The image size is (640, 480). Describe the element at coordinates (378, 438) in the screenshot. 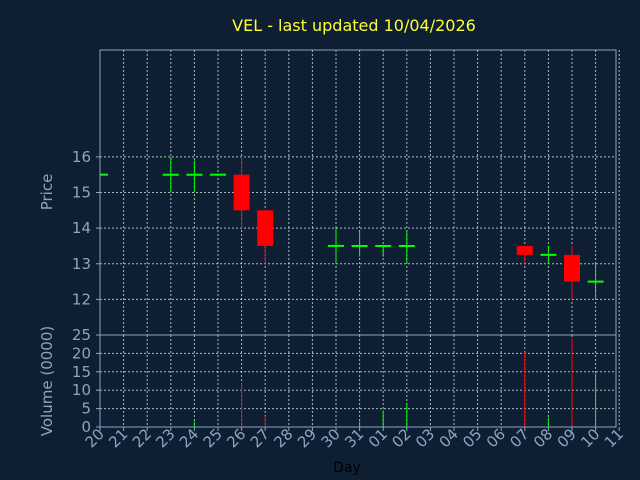

I see `x-tick-label: 01` at that location.